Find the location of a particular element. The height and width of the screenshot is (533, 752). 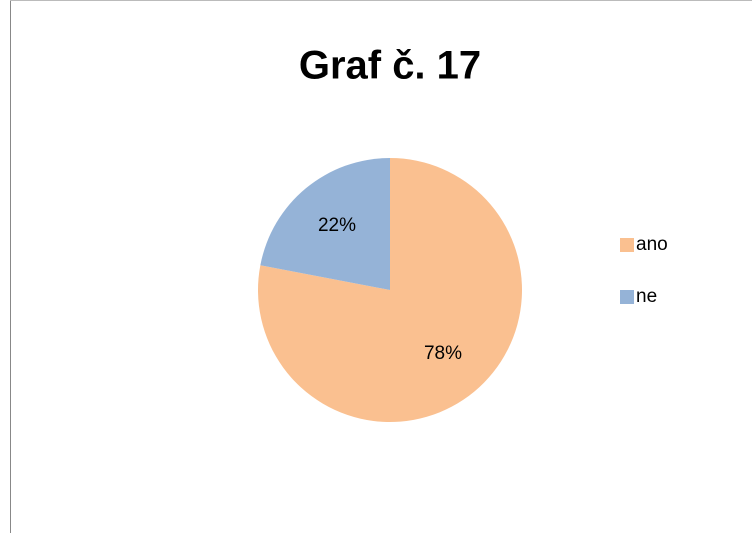

legend-label: ne is located at coordinates (646, 296).